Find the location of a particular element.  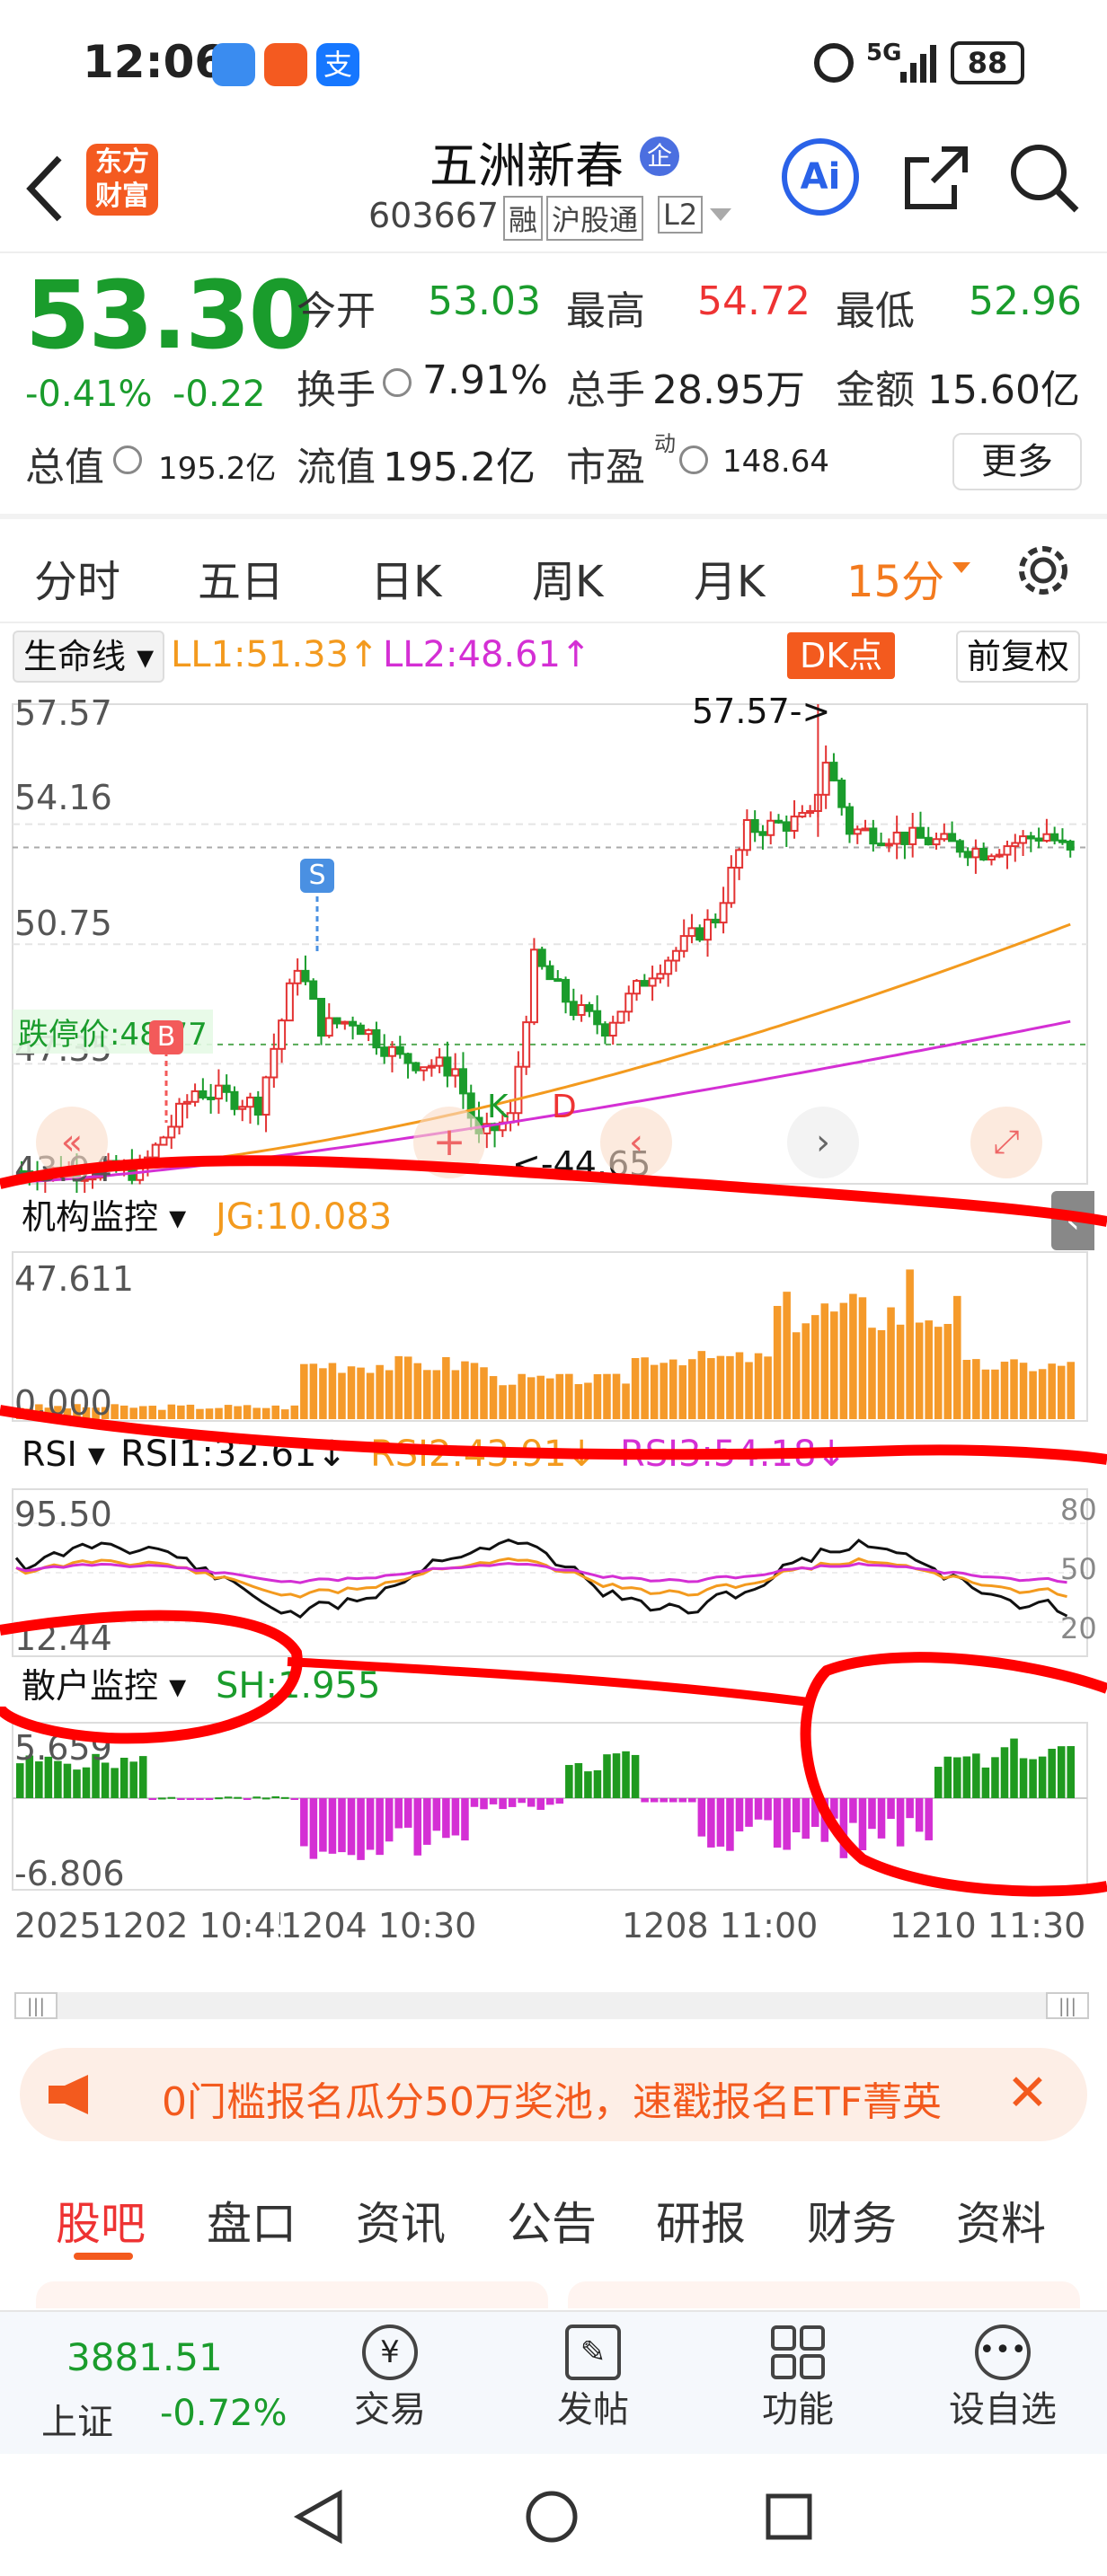

tab-daily-k: 日K is located at coordinates (406, 582).